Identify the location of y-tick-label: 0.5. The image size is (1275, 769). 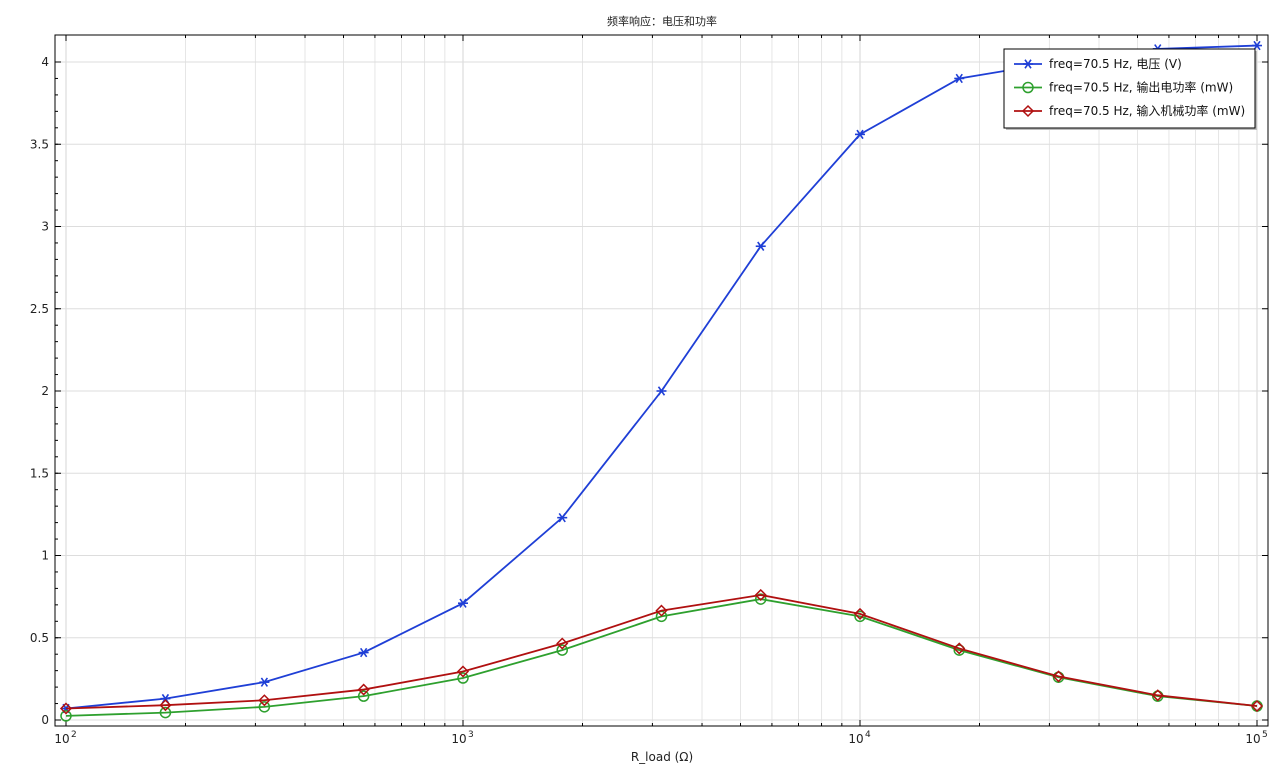
(39, 638).